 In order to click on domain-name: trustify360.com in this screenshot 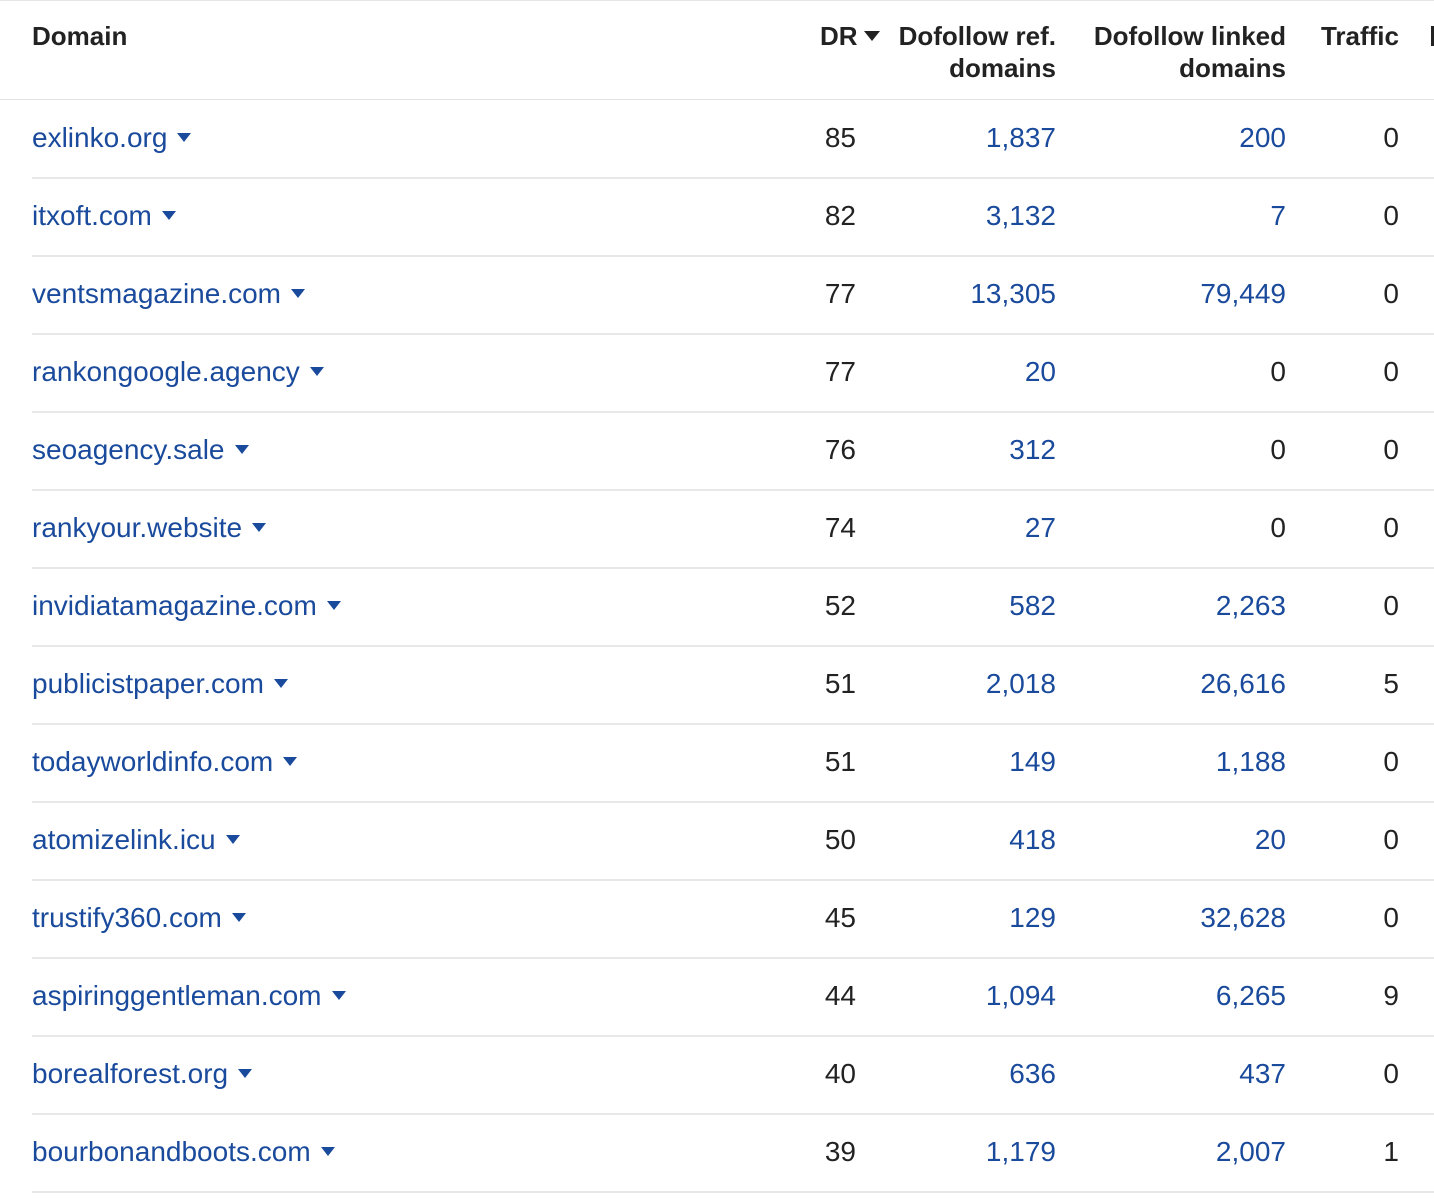, I will do `click(127, 917)`.